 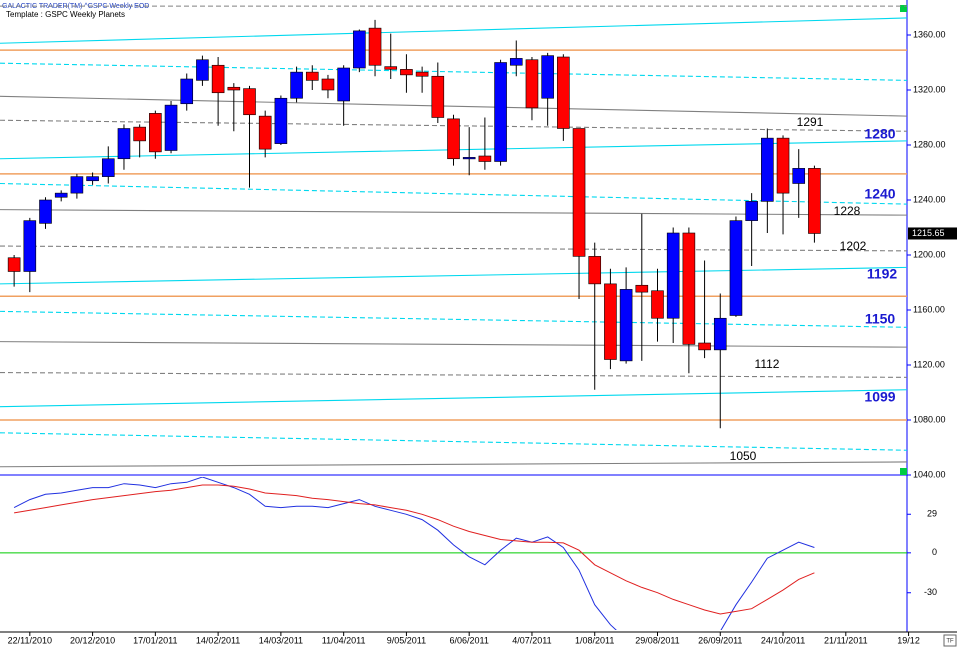 What do you see at coordinates (929, 34) in the screenshot?
I see `y-tick-label: 1360.00` at bounding box center [929, 34].